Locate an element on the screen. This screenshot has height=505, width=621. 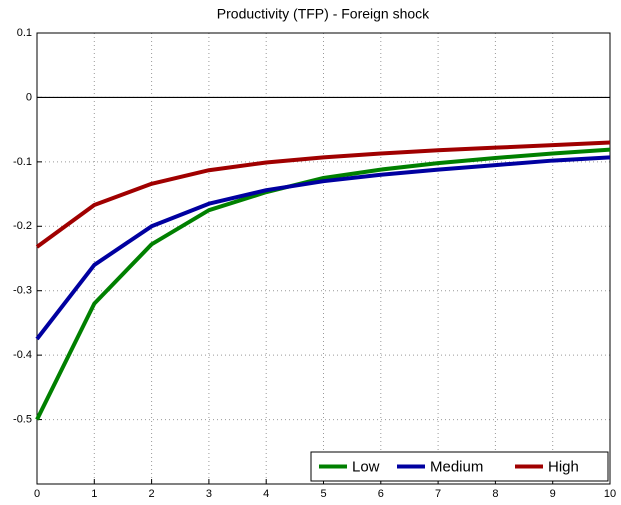
legend-box is located at coordinates (459, 466).